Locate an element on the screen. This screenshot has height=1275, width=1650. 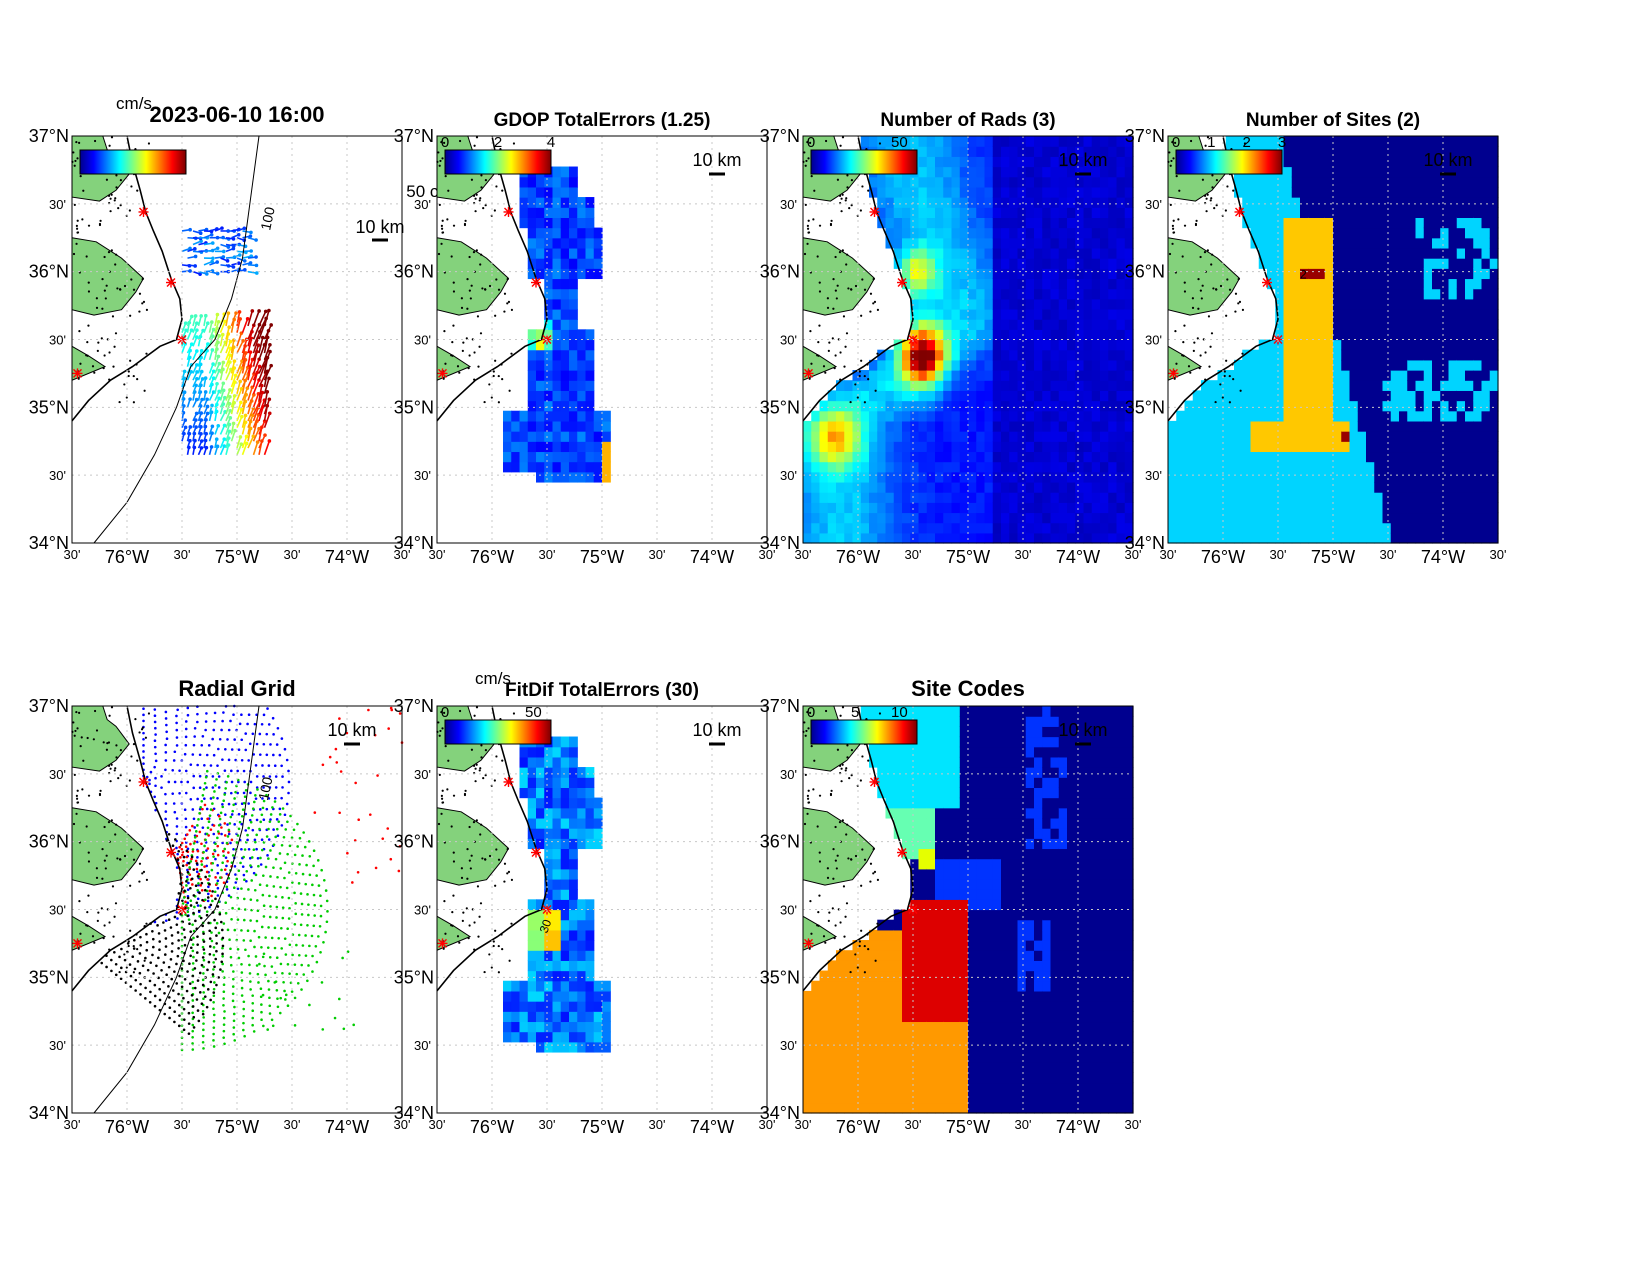
lon-tick-label: 75°W is located at coordinates (968, 557).